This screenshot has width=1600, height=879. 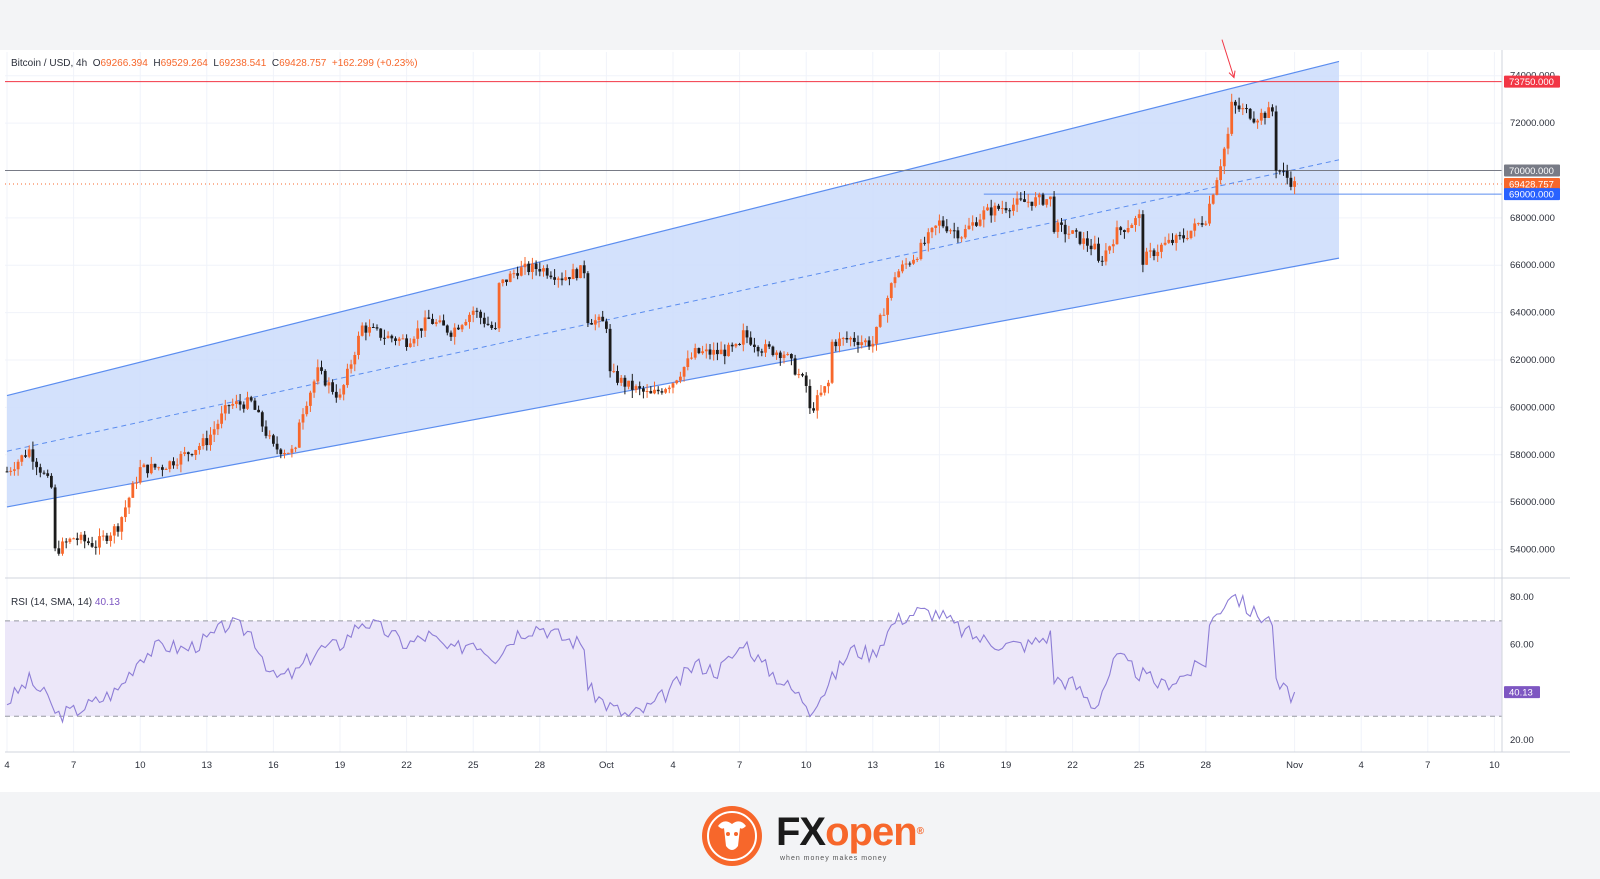 I want to click on x-tick-label: 7, so click(x=73, y=765).